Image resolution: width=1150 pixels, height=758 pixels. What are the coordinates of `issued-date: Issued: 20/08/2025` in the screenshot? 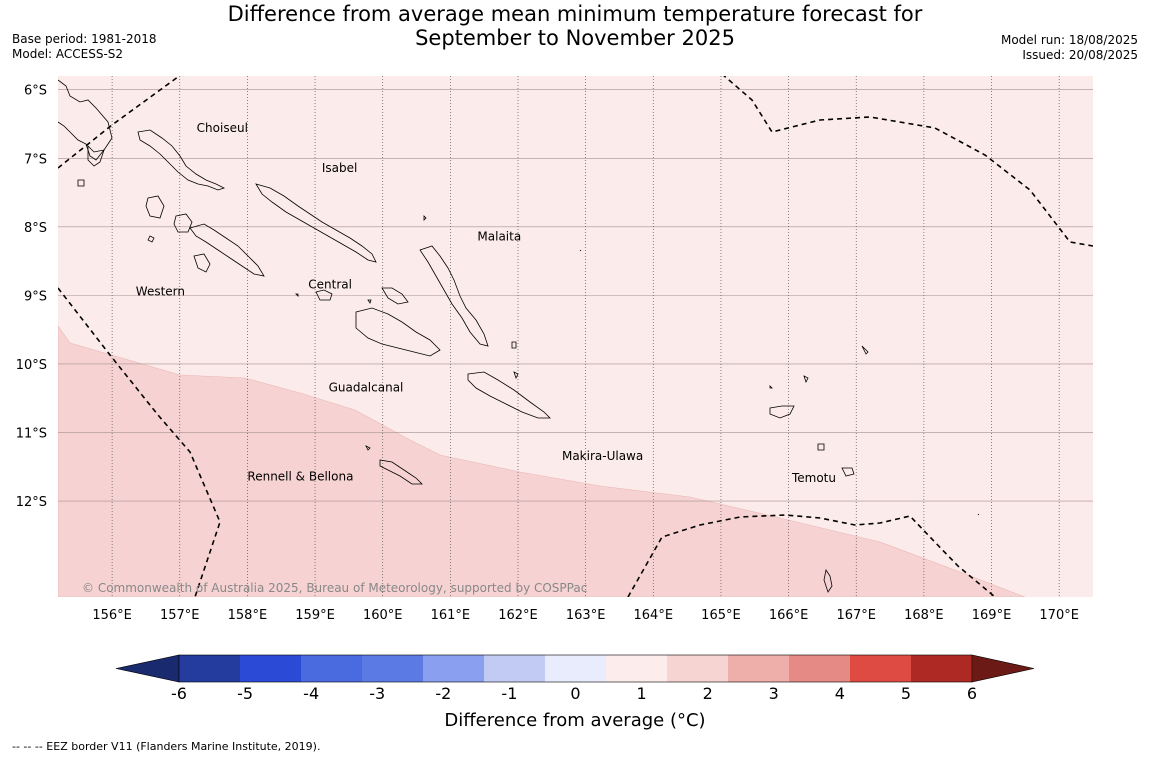 It's located at (1080, 55).